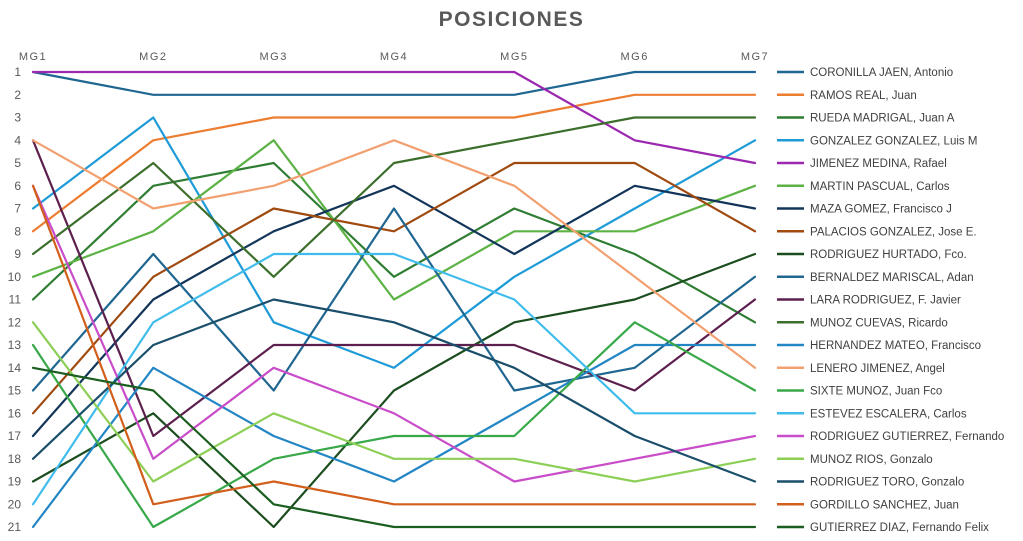  Describe the element at coordinates (871, 460) in the screenshot. I see `legend-label: MUNOZ RIOS, Gonzalo` at that location.